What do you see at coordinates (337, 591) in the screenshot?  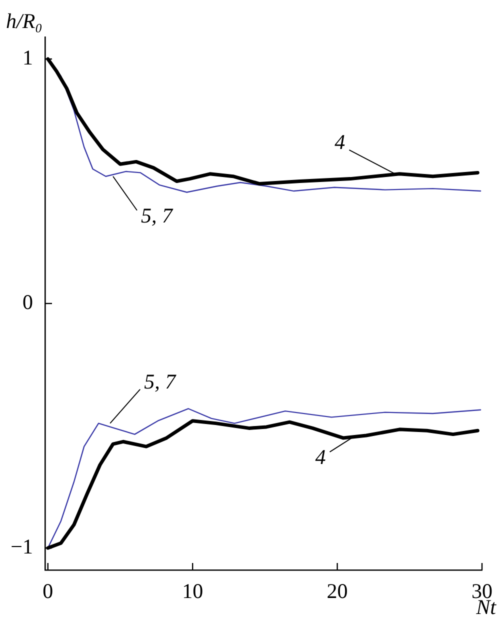 I see `x-tick-label: 20` at bounding box center [337, 591].